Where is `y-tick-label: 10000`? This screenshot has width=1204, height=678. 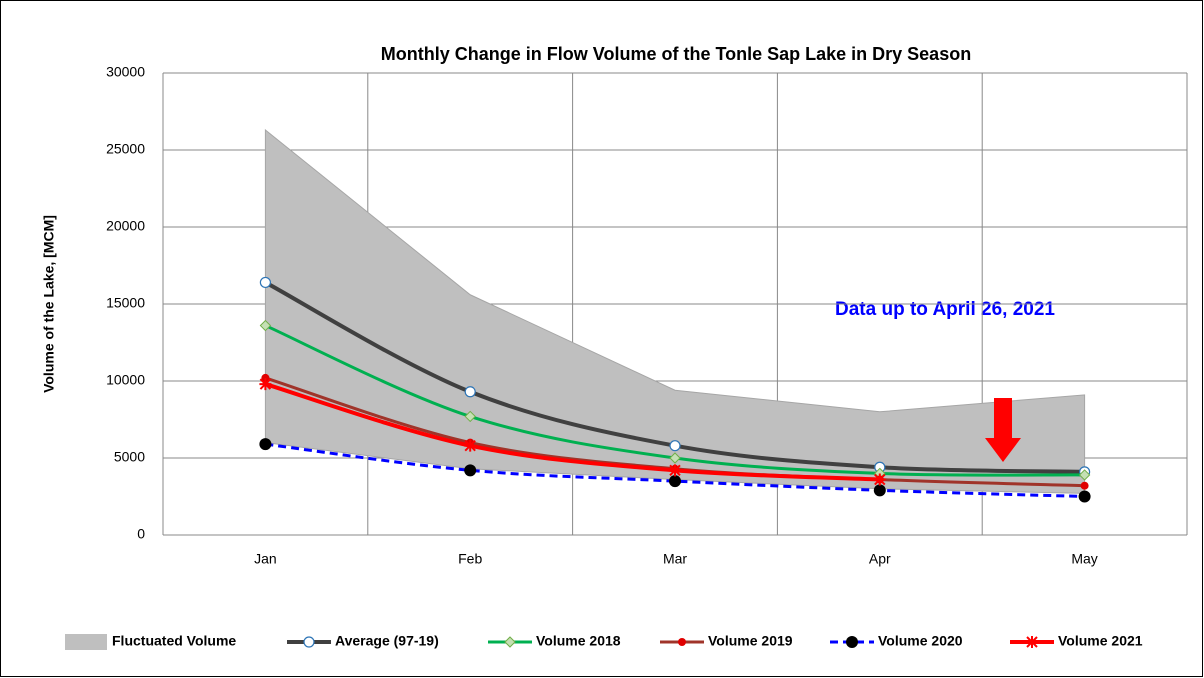
y-tick-label: 10000 is located at coordinates (125, 380).